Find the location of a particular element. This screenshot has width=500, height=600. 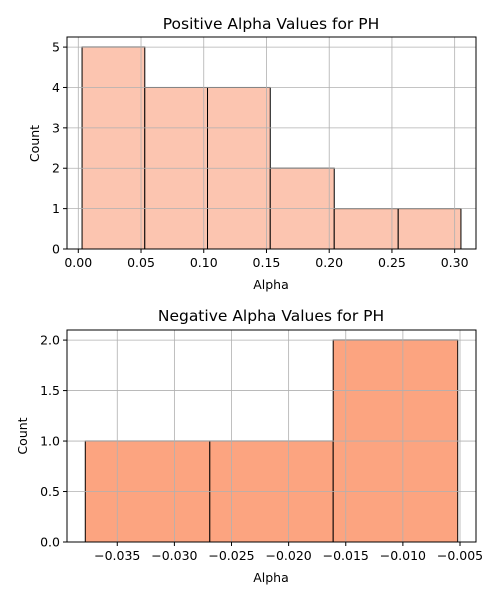

y-tick-label: 0.0 is located at coordinates (50, 542).